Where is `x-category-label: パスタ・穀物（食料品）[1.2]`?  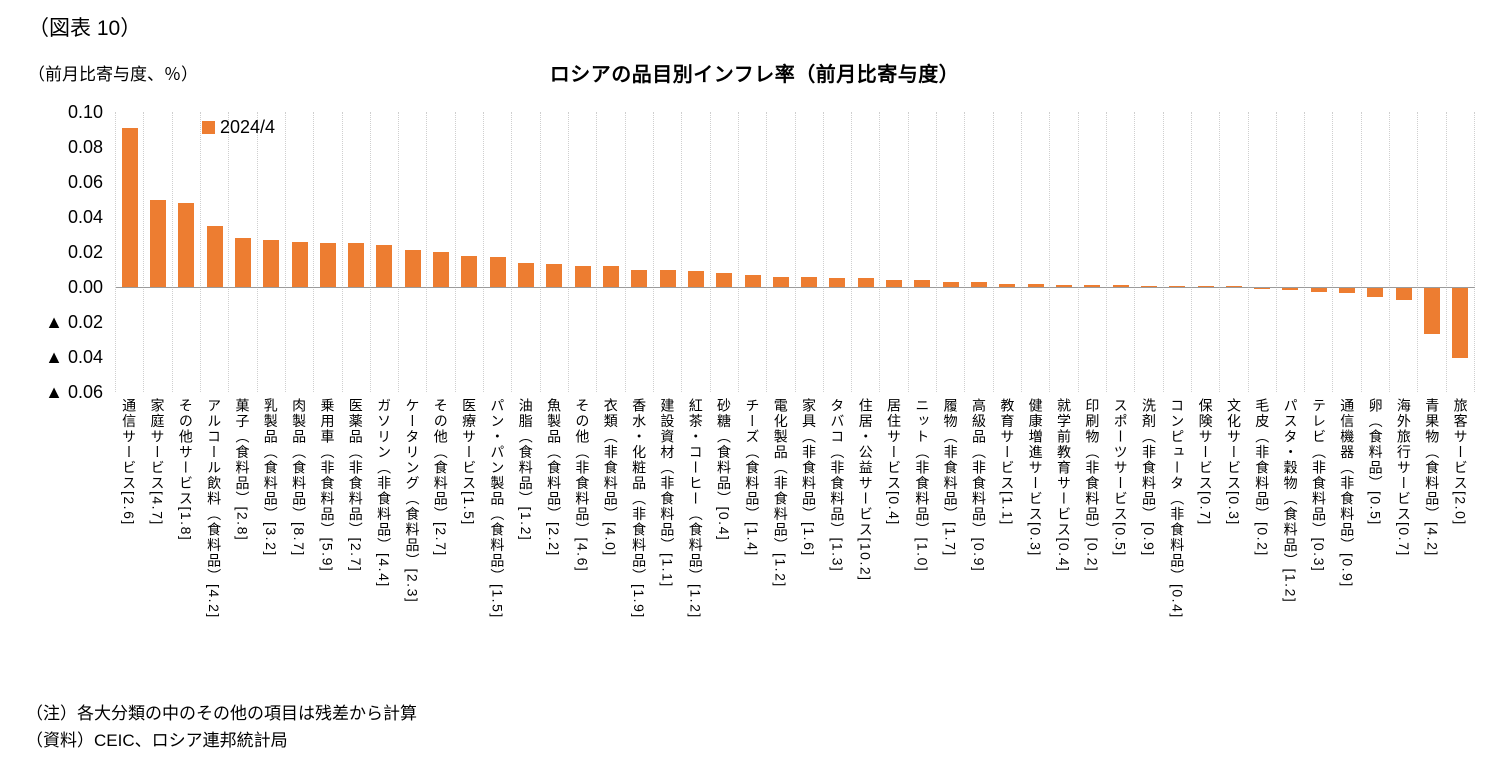 x-category-label: パスタ・穀物（食料品）[1.2] is located at coordinates (1290, 501).